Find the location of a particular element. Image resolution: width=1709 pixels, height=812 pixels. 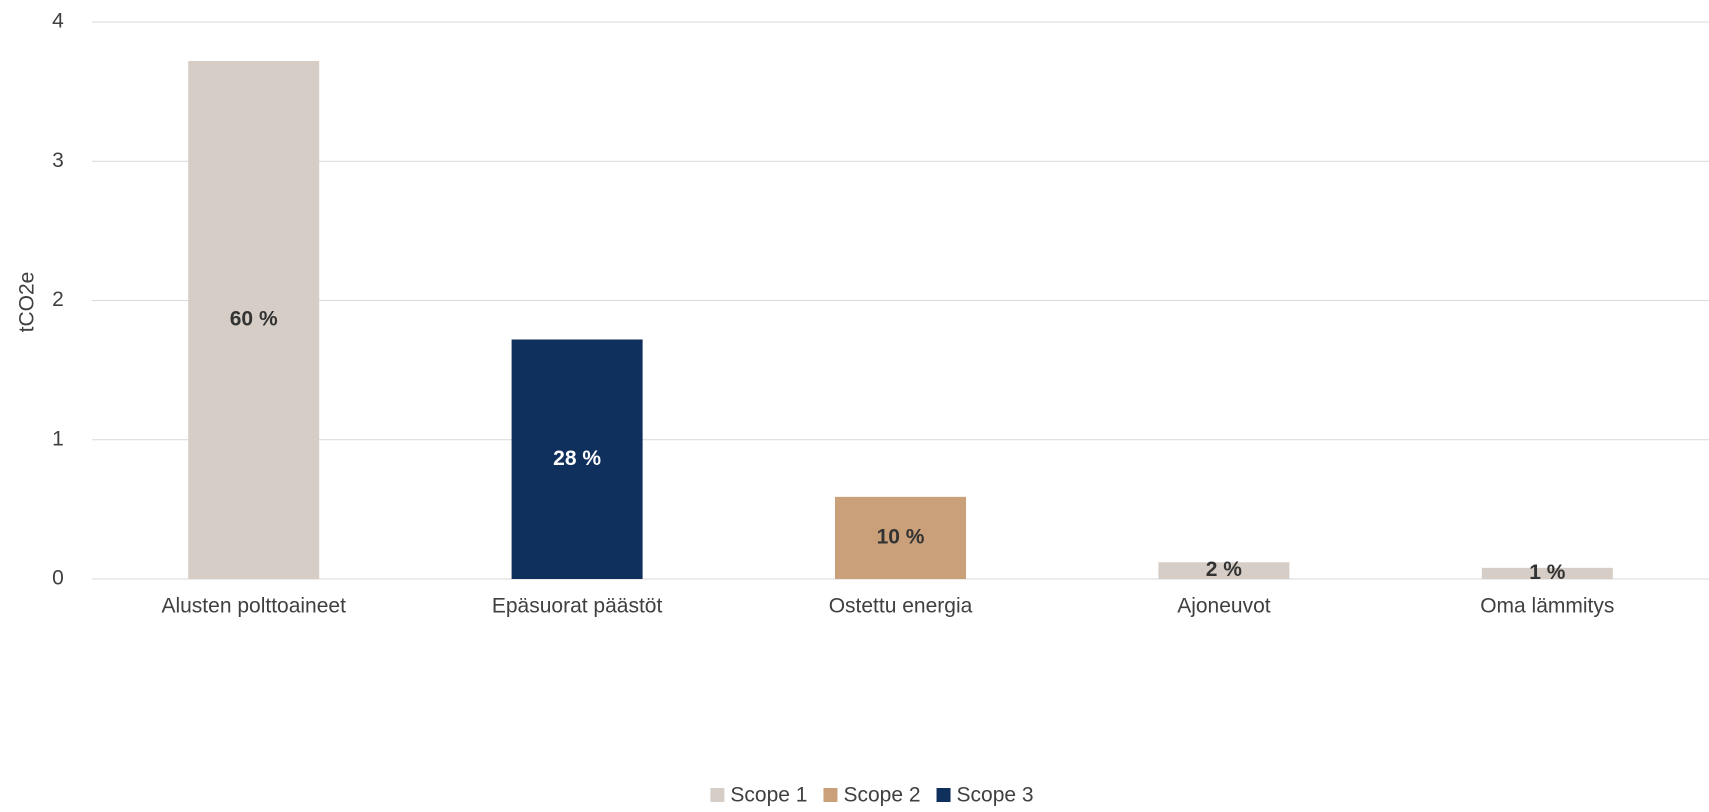

x-tick-label: Ostettu energia is located at coordinates (901, 606).